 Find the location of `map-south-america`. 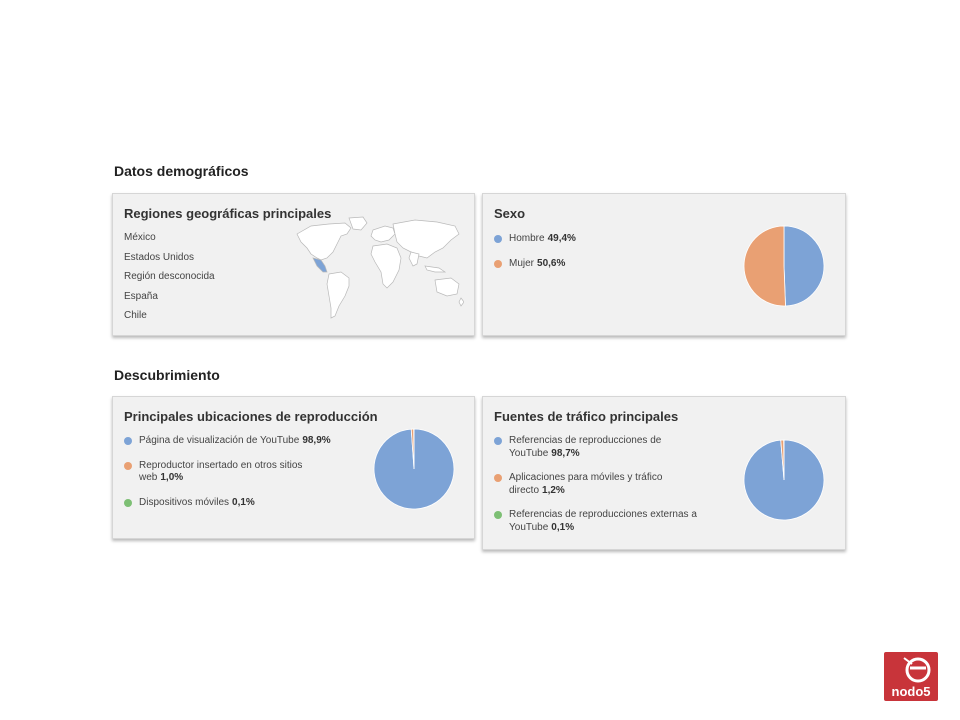

map-south-america is located at coordinates (338, 295).